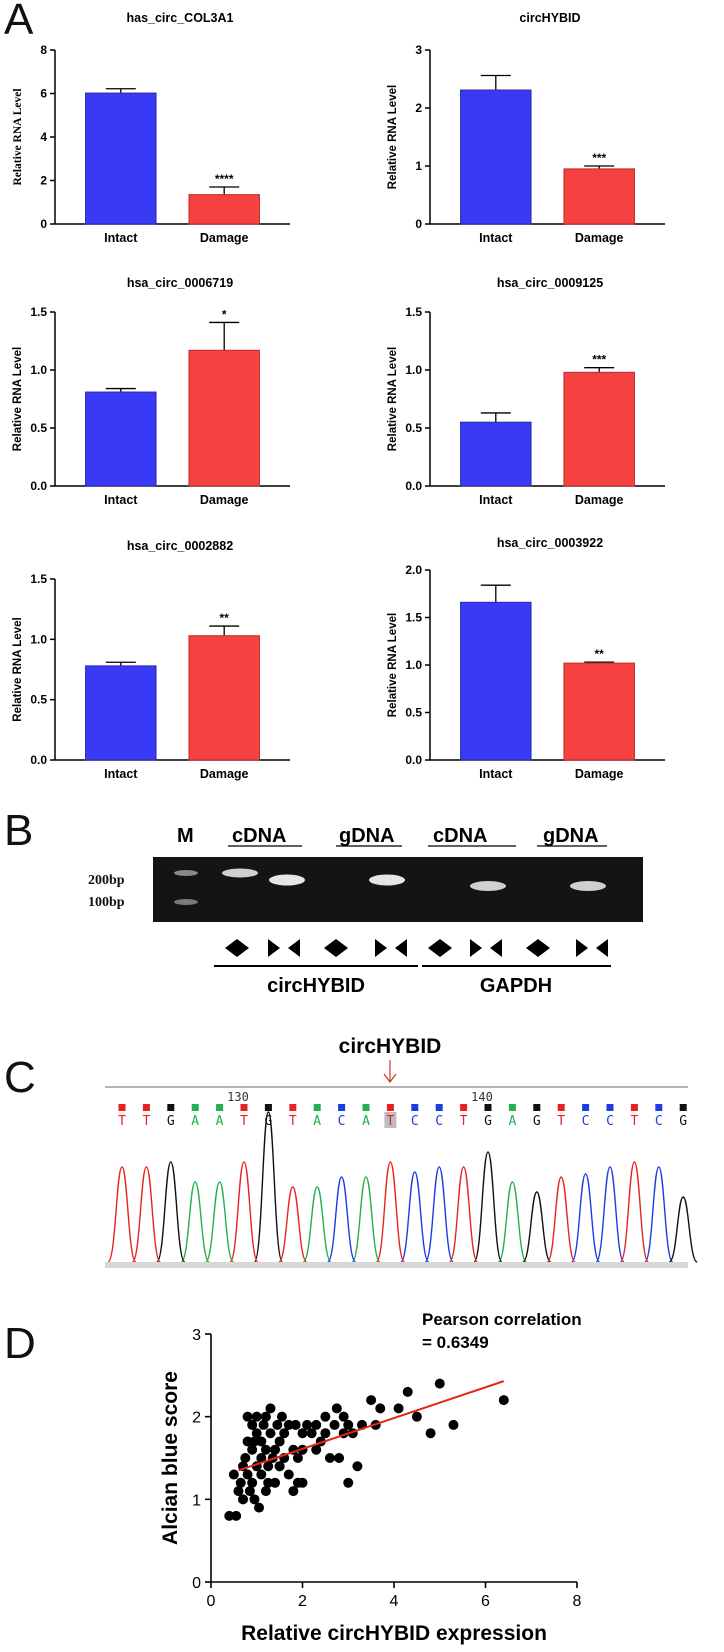 The image size is (724, 1652). I want to click on significance-label: ****, so click(224, 179).